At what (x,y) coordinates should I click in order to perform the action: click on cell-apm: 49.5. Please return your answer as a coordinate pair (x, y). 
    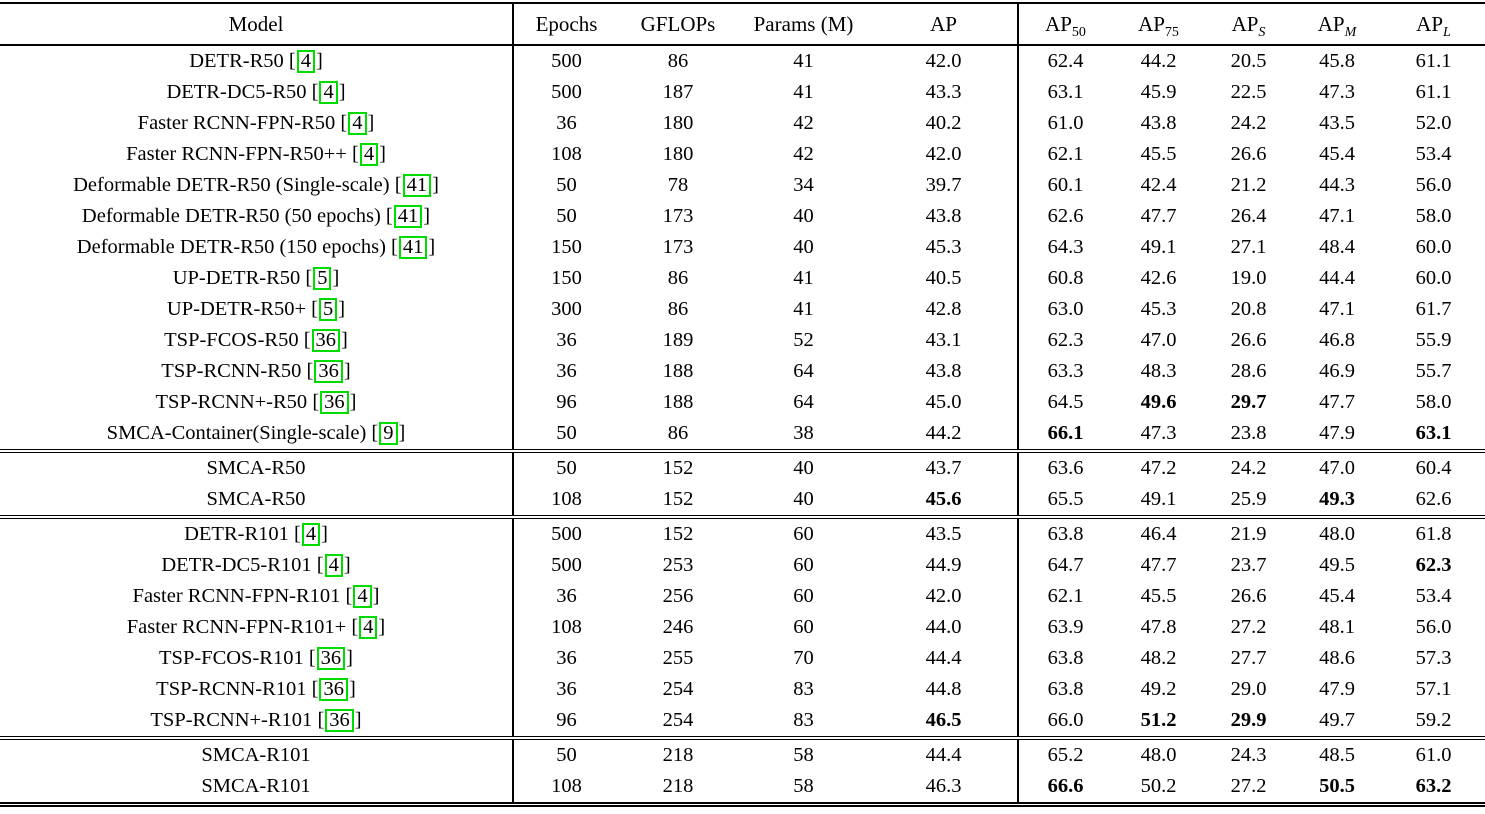
    Looking at the image, I should click on (1337, 565).